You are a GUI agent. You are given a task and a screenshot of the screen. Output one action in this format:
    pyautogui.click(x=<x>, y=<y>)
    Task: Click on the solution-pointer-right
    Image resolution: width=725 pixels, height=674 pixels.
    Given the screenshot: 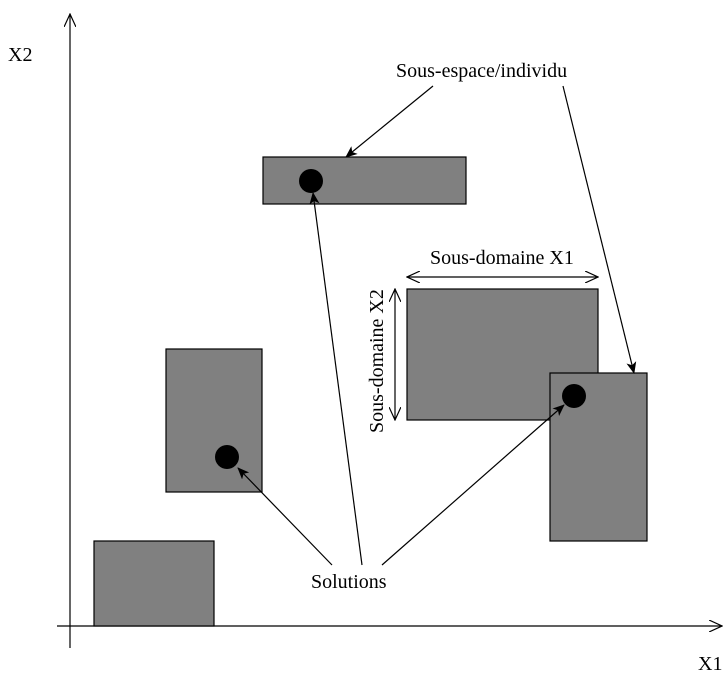 What is the action you would take?
    pyautogui.click(x=473, y=485)
    